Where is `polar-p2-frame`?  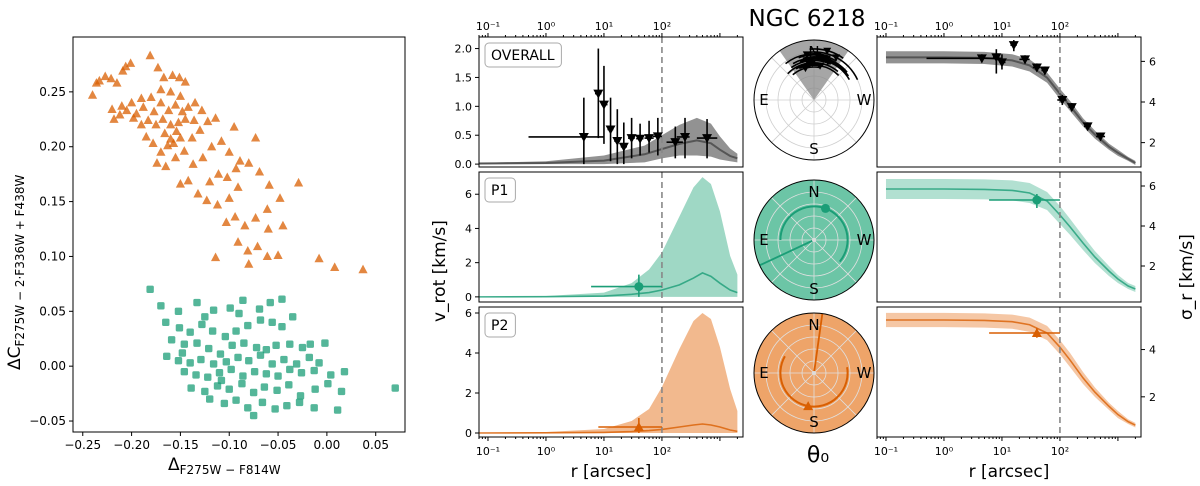 polar-p2-frame is located at coordinates (814, 373).